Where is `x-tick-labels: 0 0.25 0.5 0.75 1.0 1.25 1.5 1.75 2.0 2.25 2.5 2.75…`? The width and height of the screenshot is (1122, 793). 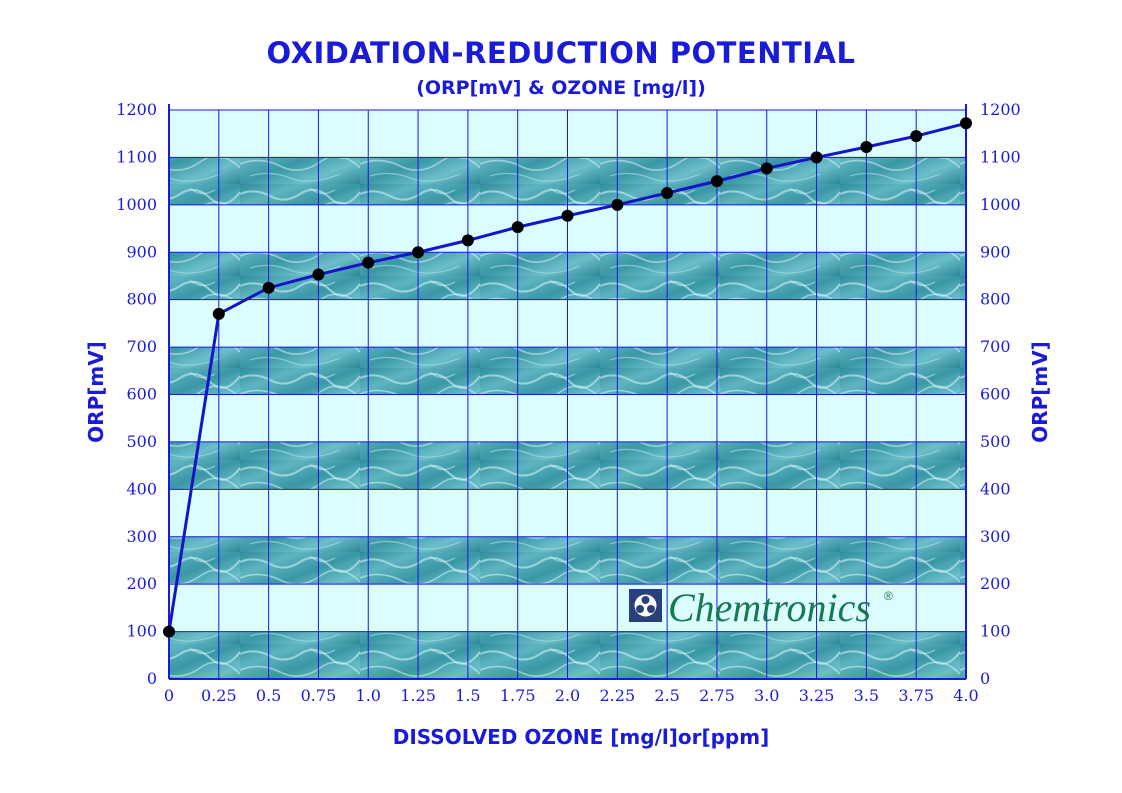 x-tick-labels: 0 0.25 0.5 0.75 1.0 1.25 1.5 1.75 2.0 2.25 2.5 2.75… is located at coordinates (571, 695).